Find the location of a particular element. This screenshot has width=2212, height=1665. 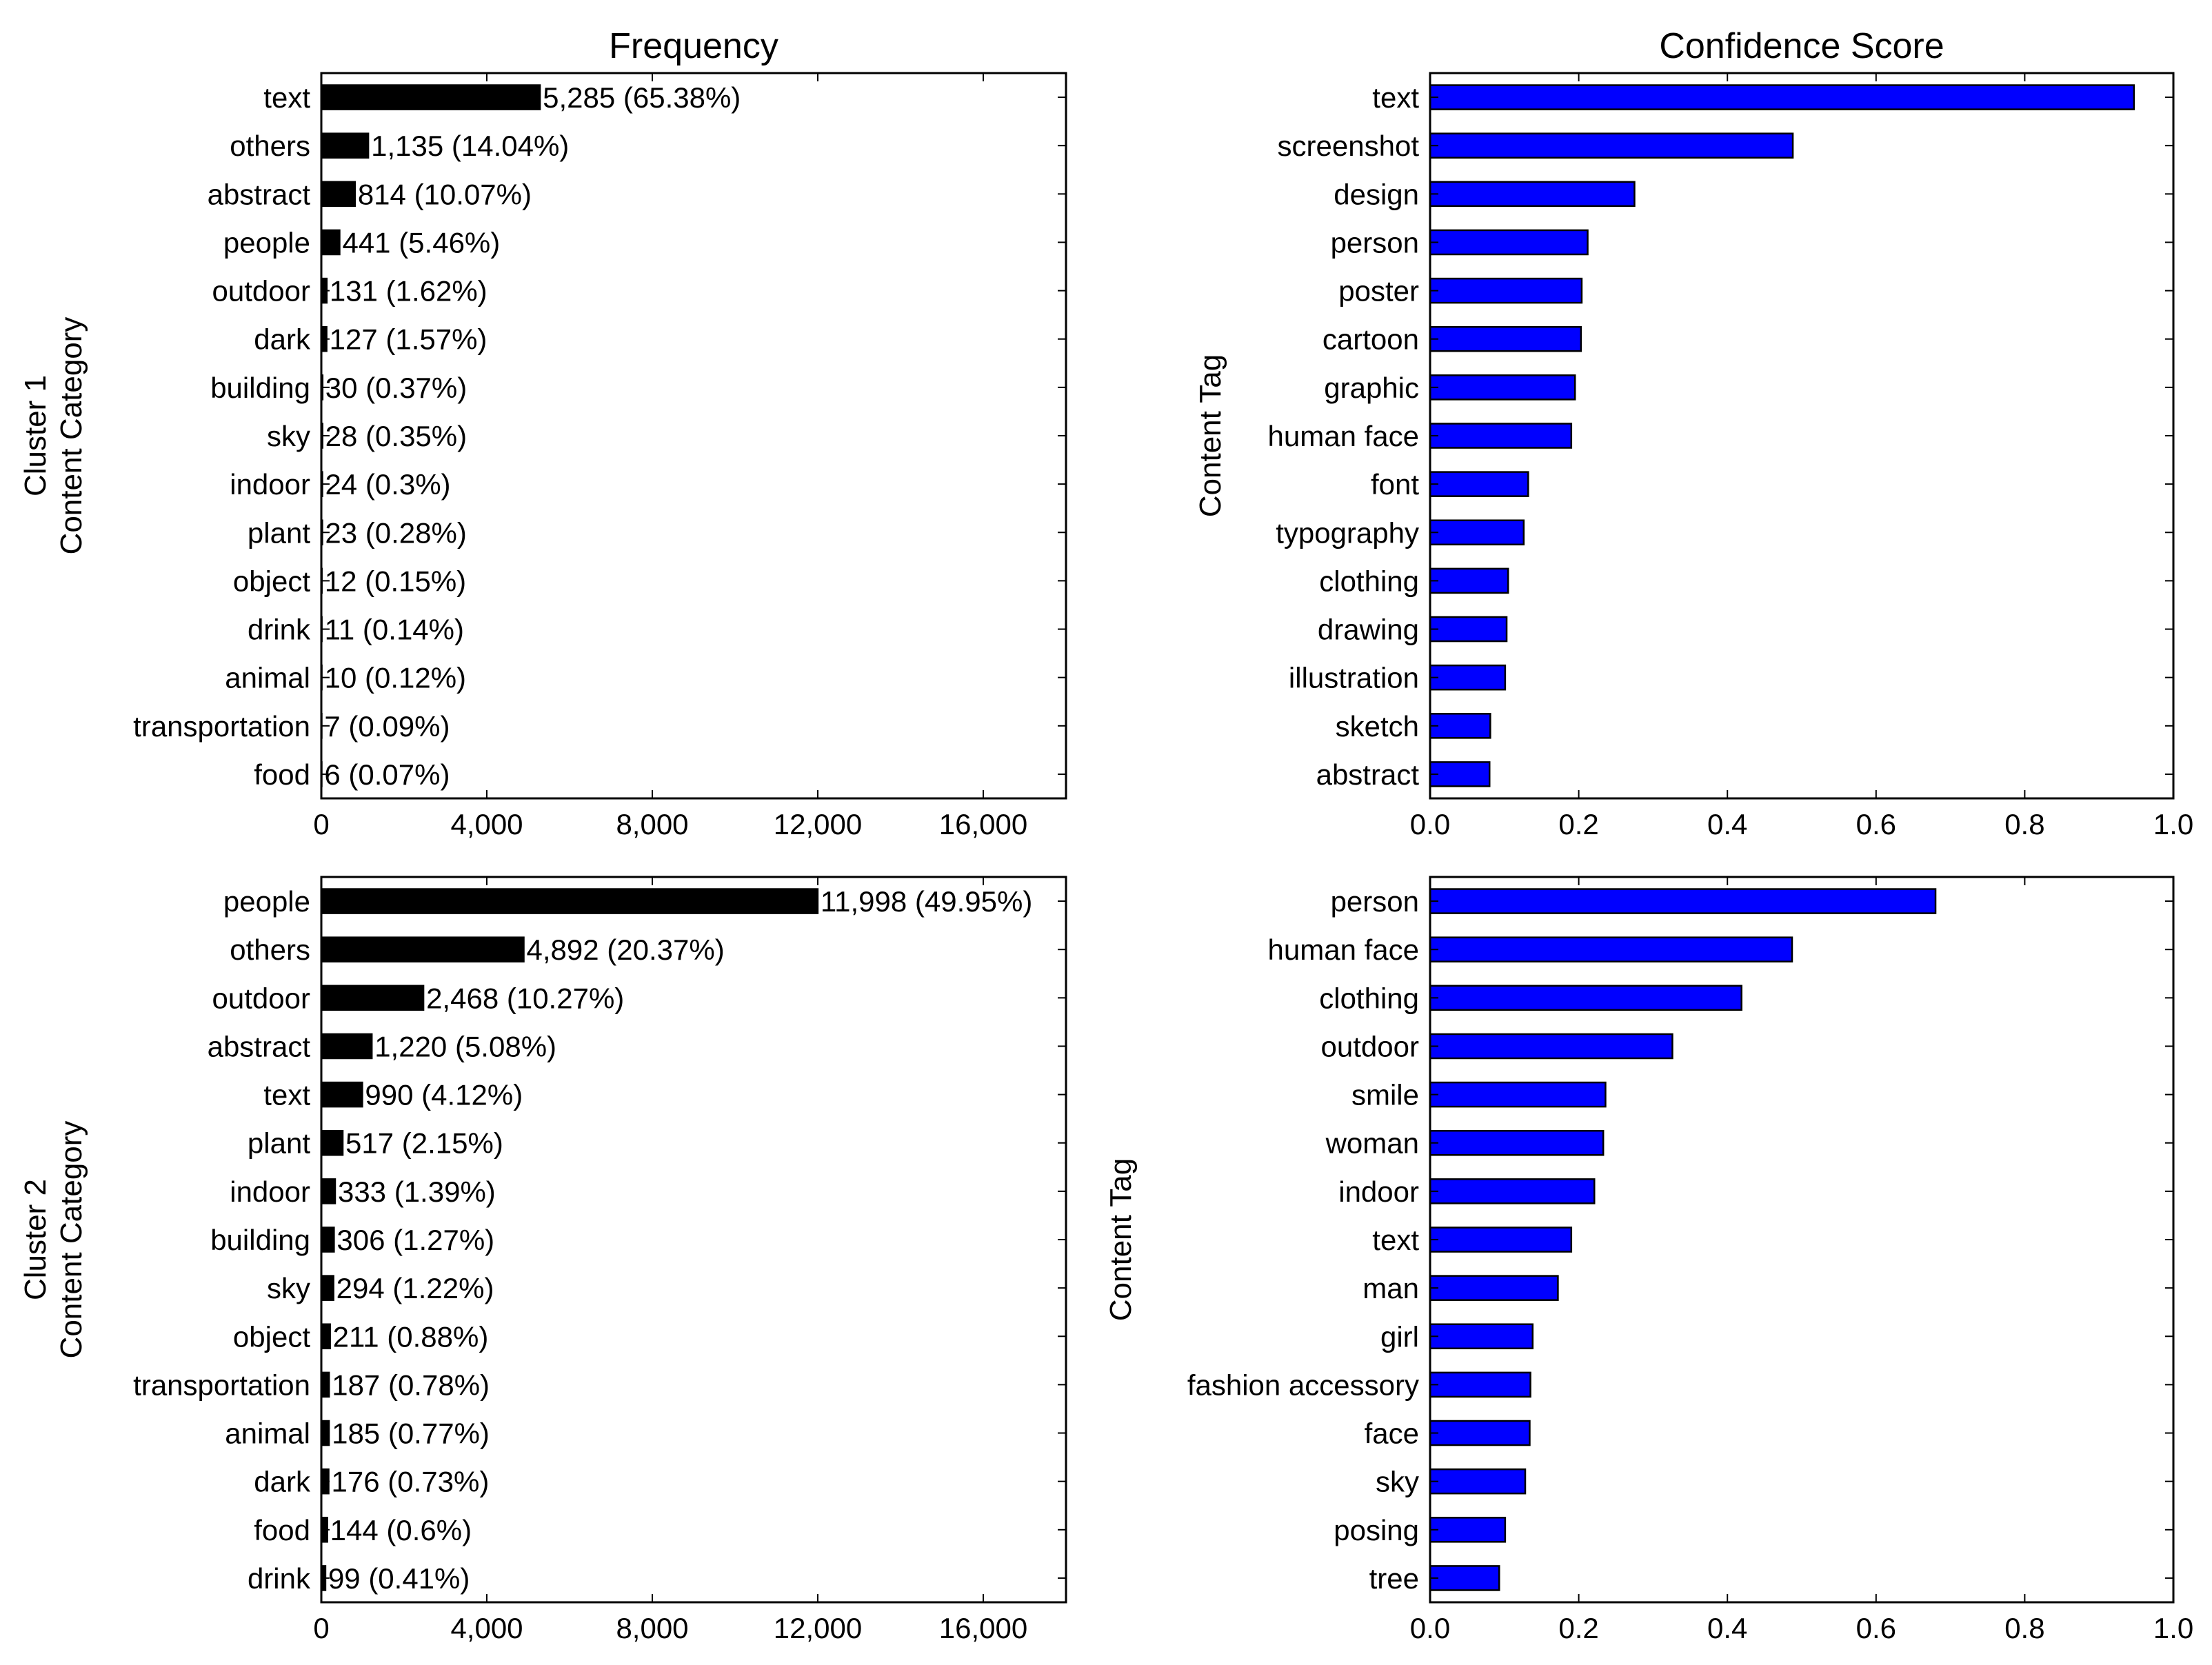

data-label: 211 (0.88%) is located at coordinates (411, 1336).